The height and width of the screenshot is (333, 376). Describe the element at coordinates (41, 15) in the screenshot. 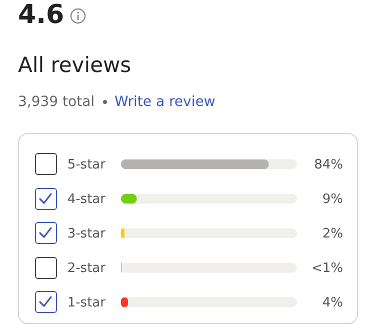

I see `text: 4.6` at that location.